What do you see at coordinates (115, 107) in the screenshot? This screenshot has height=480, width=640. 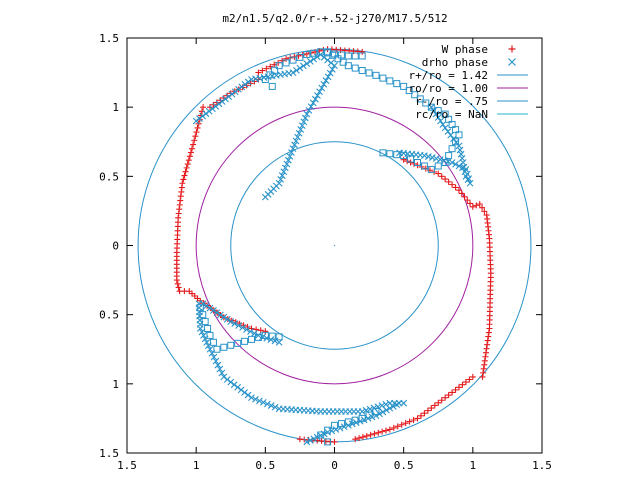 I see `y-tick-label: 1` at bounding box center [115, 107].